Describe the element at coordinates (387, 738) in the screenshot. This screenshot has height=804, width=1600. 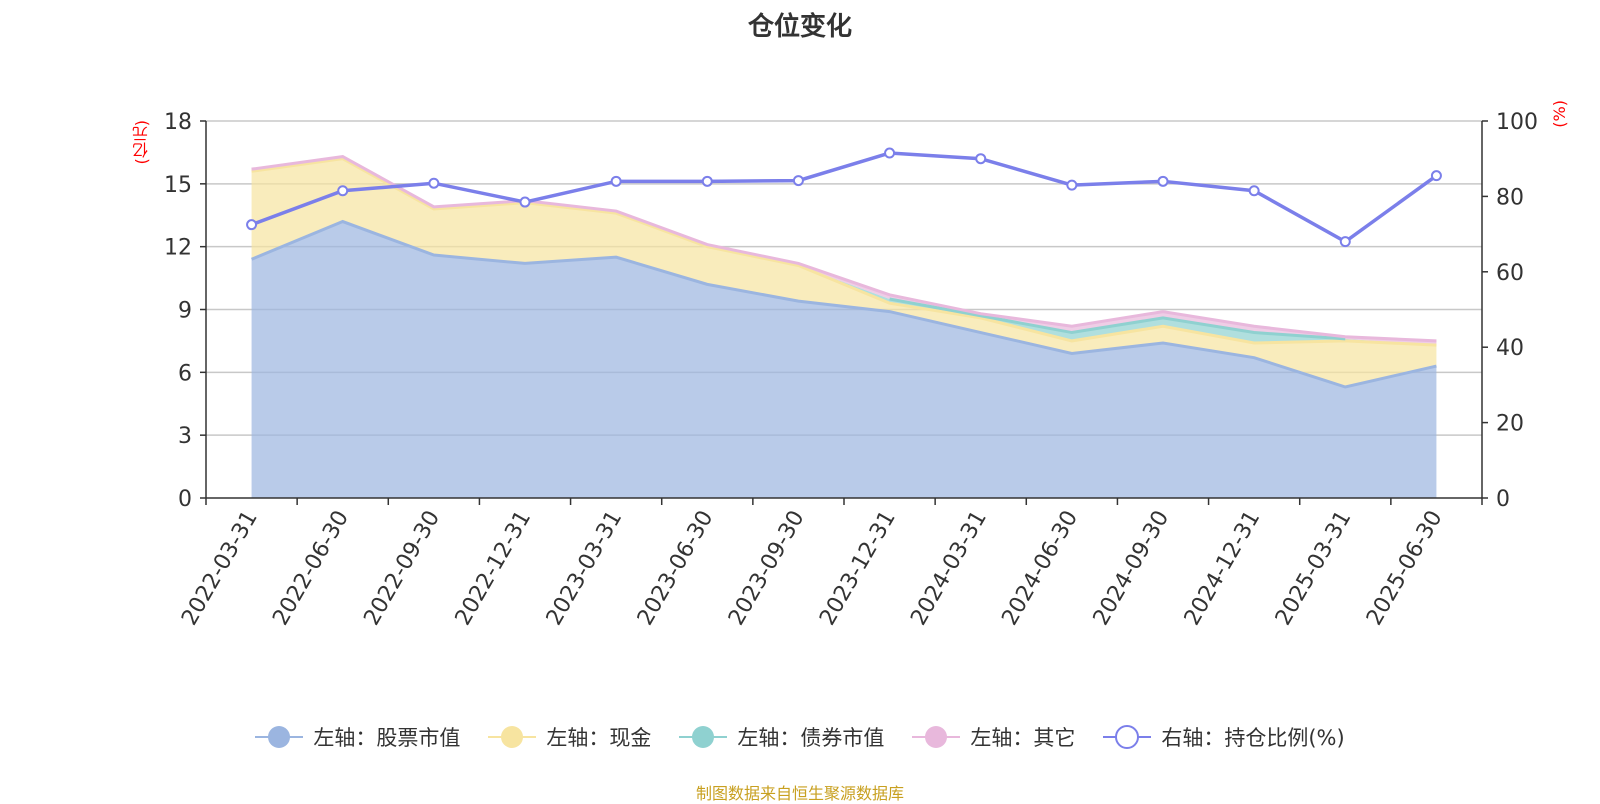
I see `legend-label: 左轴：股票市值` at that location.